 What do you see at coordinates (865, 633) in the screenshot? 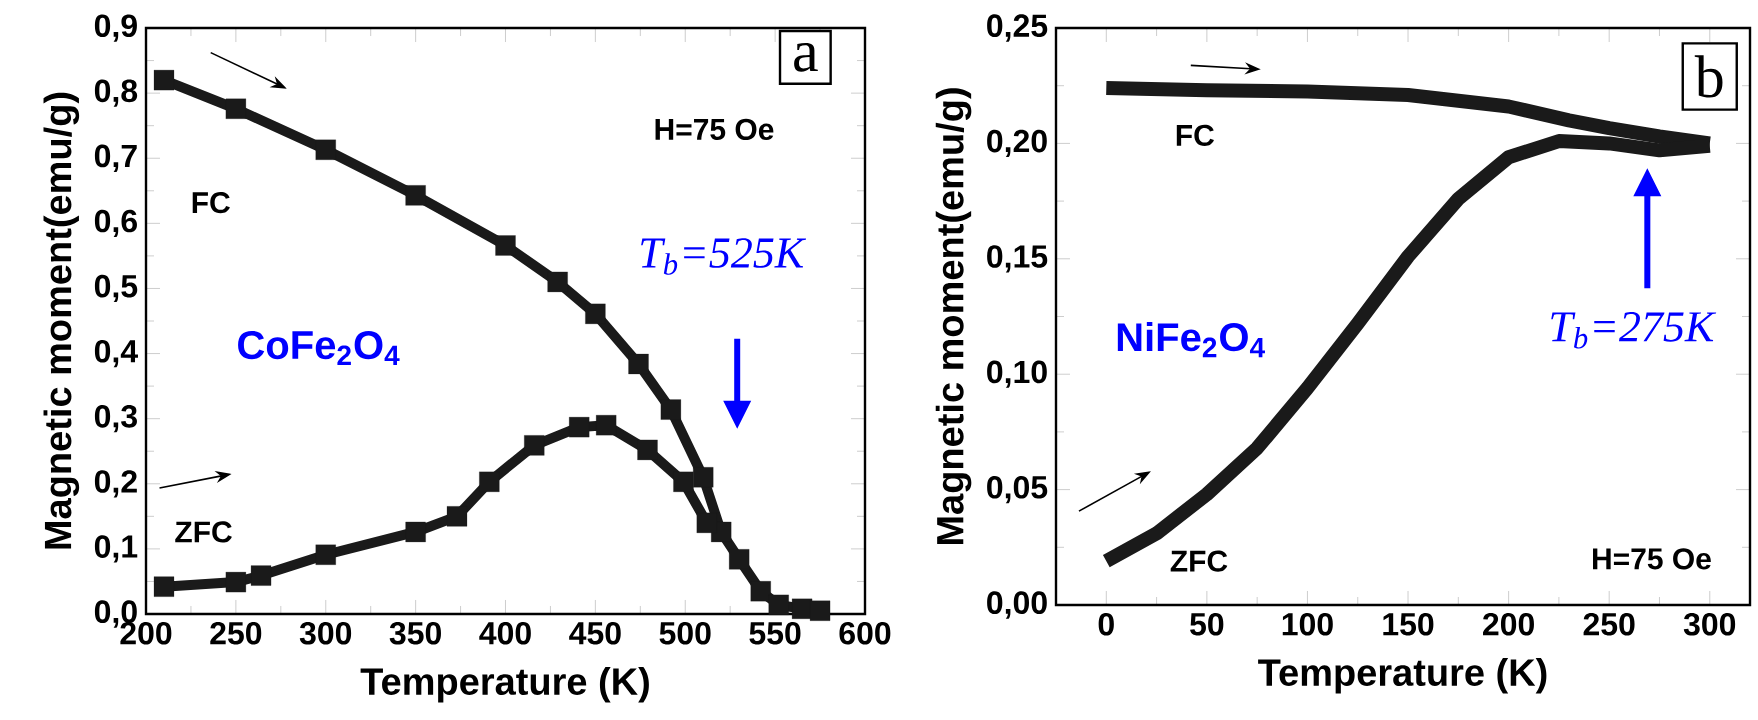
I see `x-tick-label: 600` at bounding box center [865, 633].